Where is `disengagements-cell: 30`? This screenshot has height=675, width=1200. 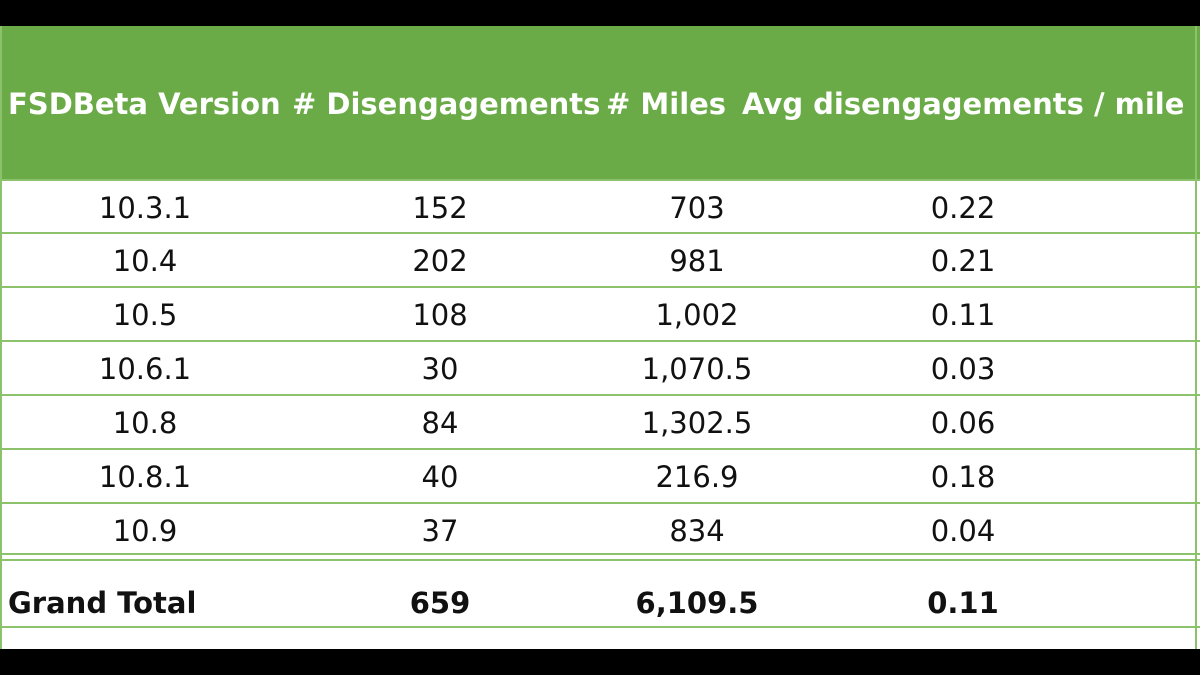
disengagements-cell: 30 is located at coordinates (440, 369).